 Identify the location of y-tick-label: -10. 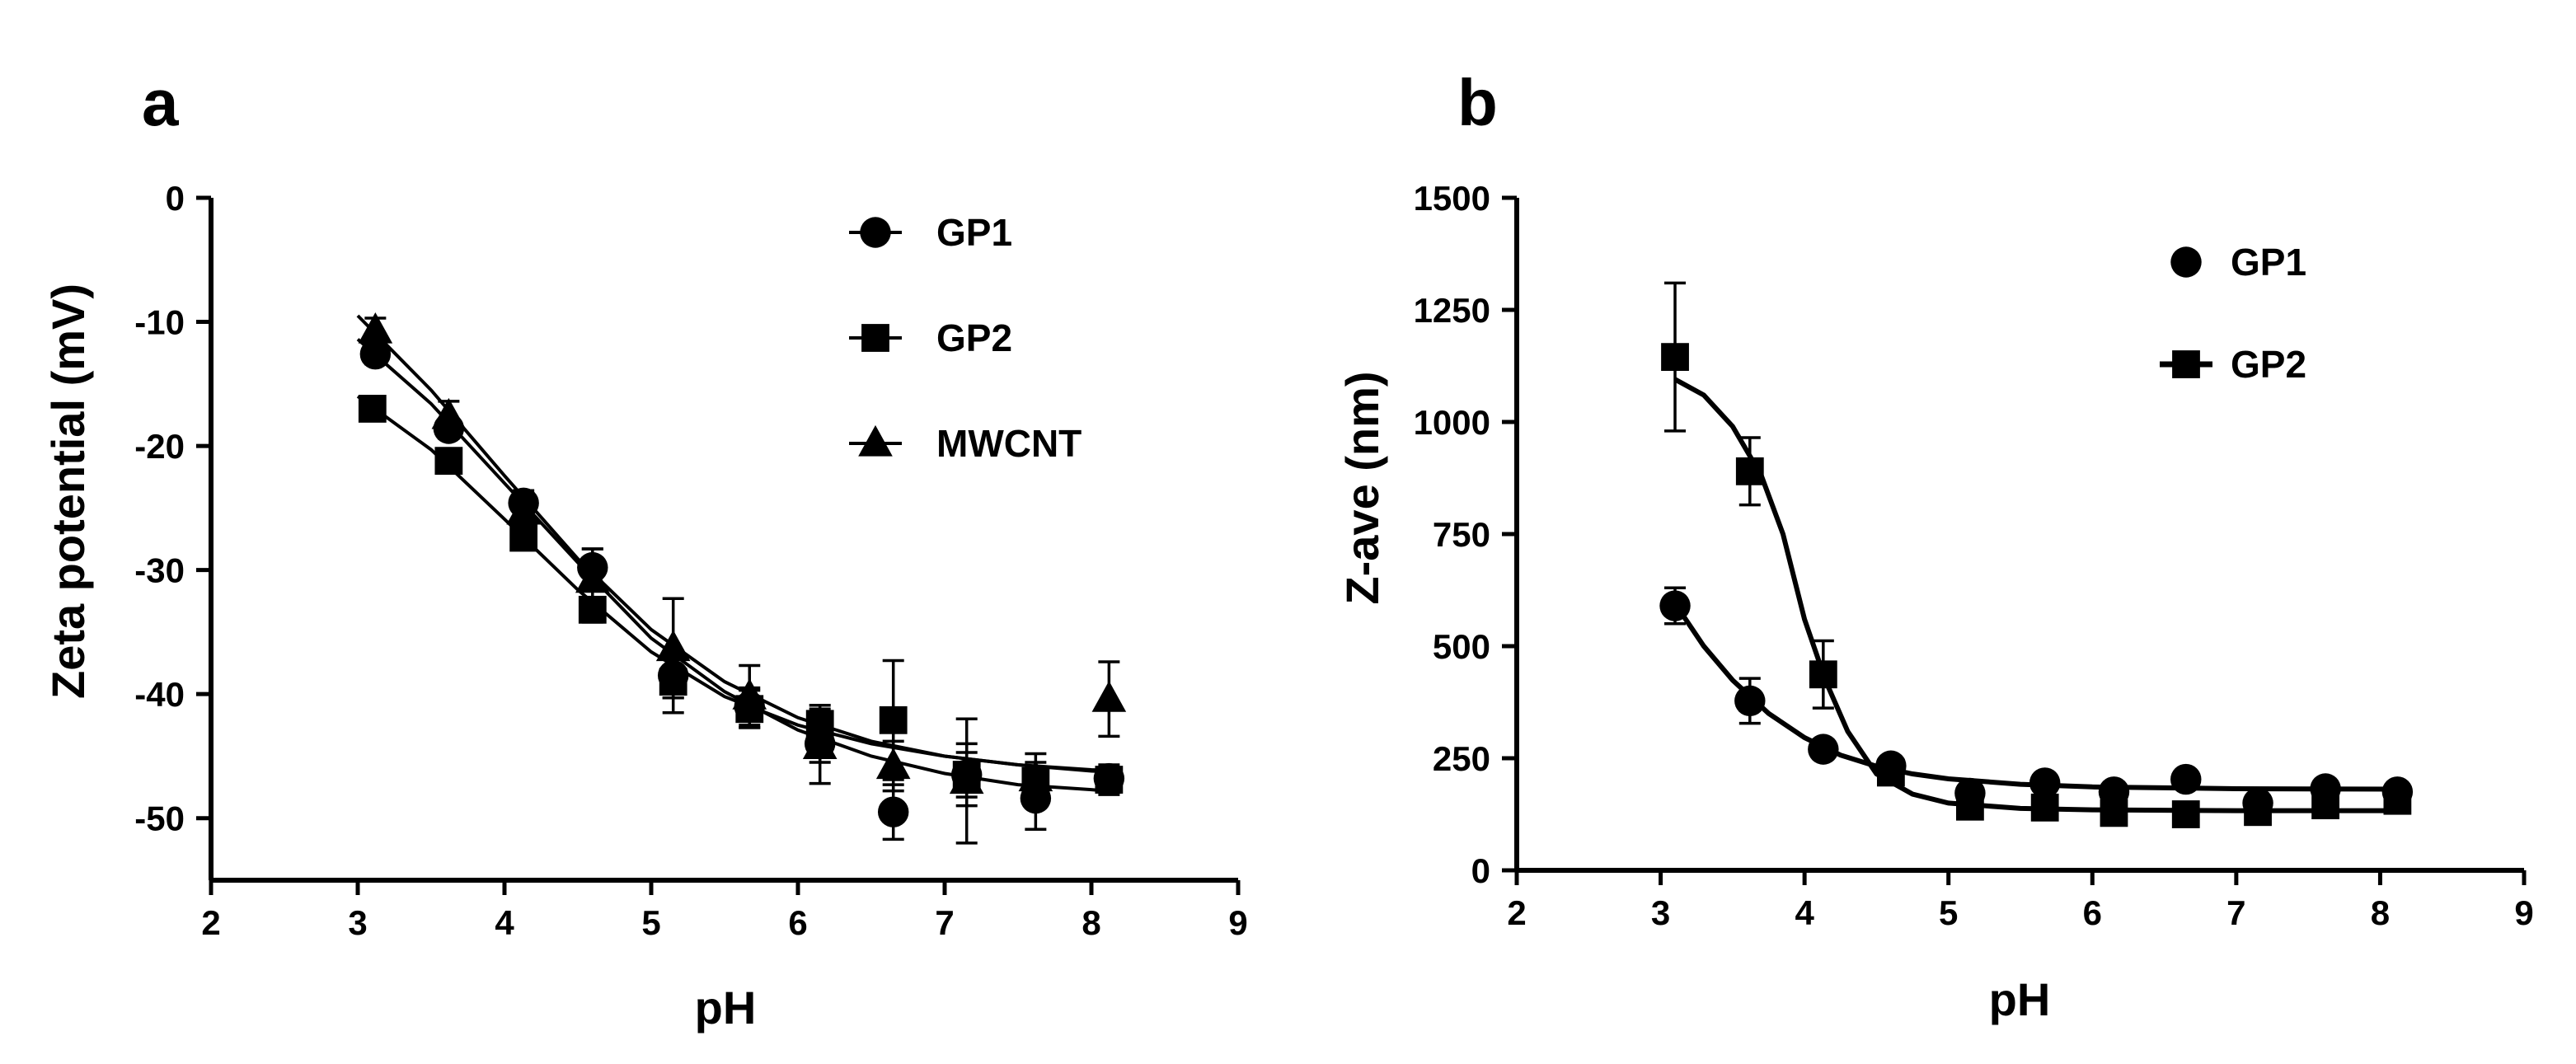
(160, 322).